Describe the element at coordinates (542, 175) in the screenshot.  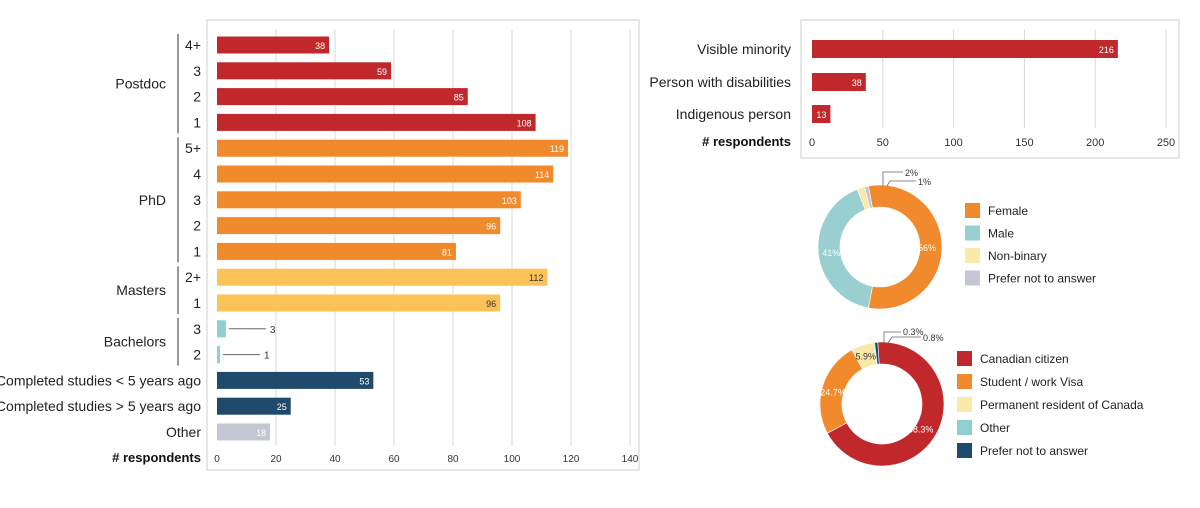
I see `bar-value-label: 114` at that location.